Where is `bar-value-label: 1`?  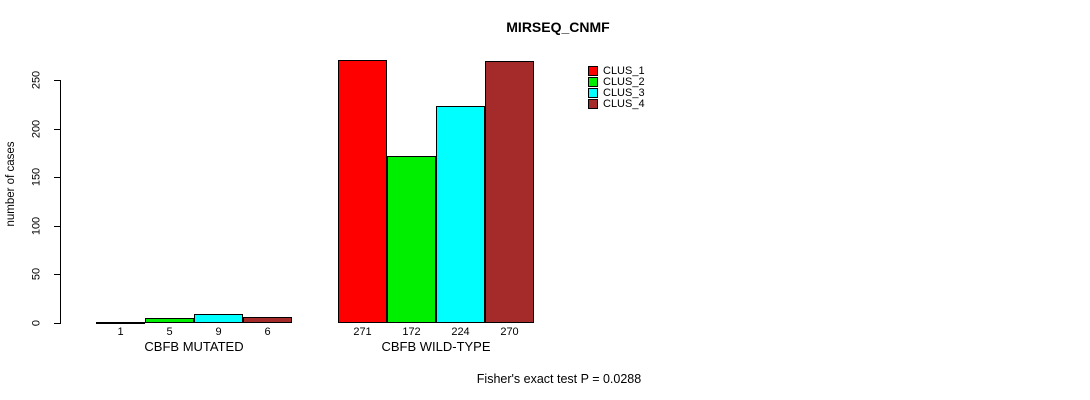 bar-value-label: 1 is located at coordinates (120, 332).